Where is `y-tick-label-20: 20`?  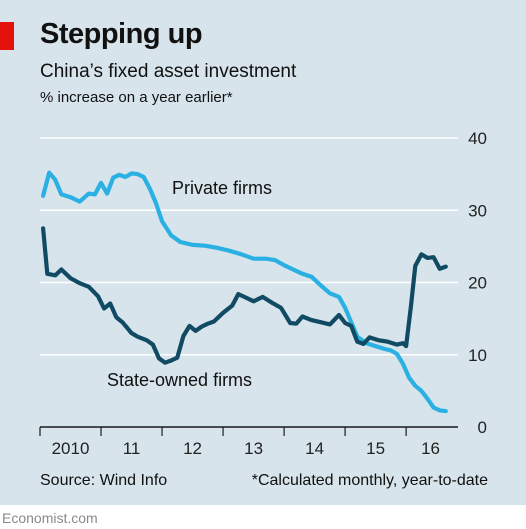
y-tick-label-20: 20 is located at coordinates (477, 283).